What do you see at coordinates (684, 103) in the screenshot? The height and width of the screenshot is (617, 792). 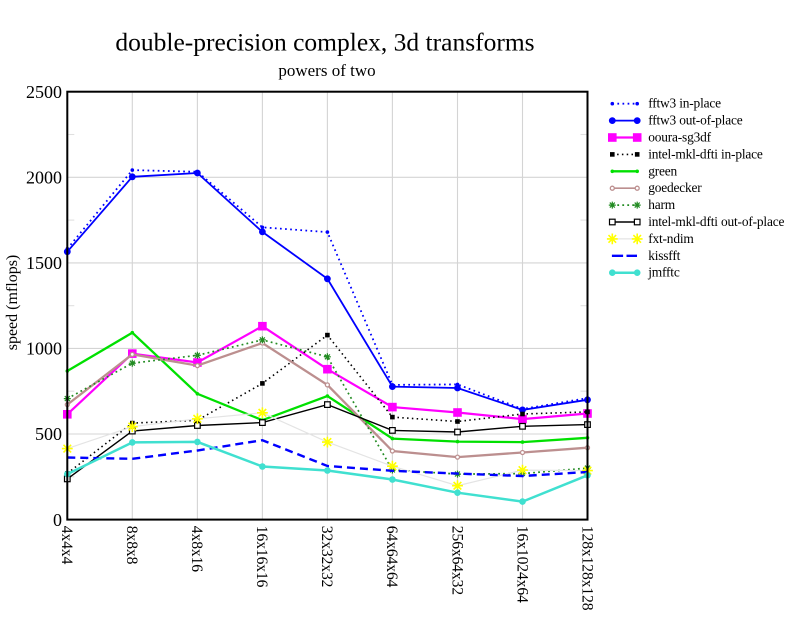 I see `svg-text: fftw3 in-place` at bounding box center [684, 103].